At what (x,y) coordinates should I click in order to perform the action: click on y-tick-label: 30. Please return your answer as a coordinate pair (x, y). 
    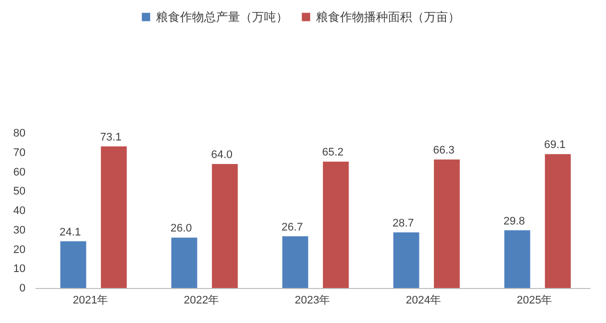
    Looking at the image, I should click on (19, 230).